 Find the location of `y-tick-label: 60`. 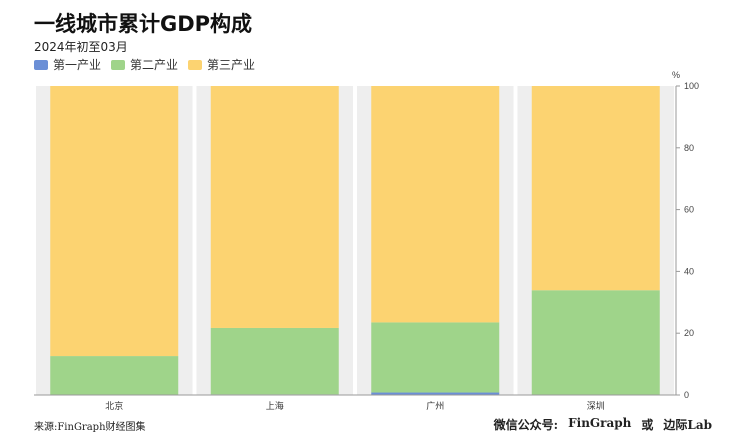

y-tick-label: 60 is located at coordinates (689, 210).